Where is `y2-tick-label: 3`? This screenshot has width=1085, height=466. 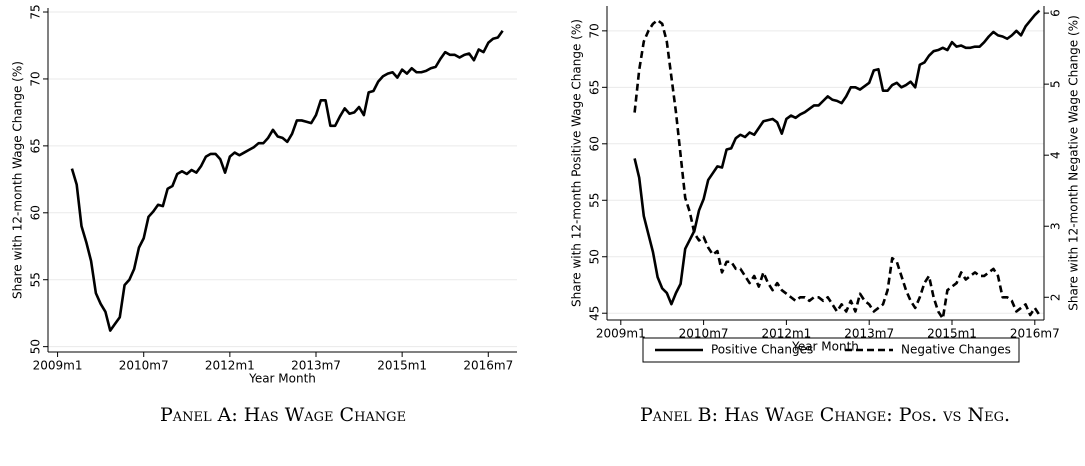
y2-tick-label: 3 is located at coordinates (1056, 226).